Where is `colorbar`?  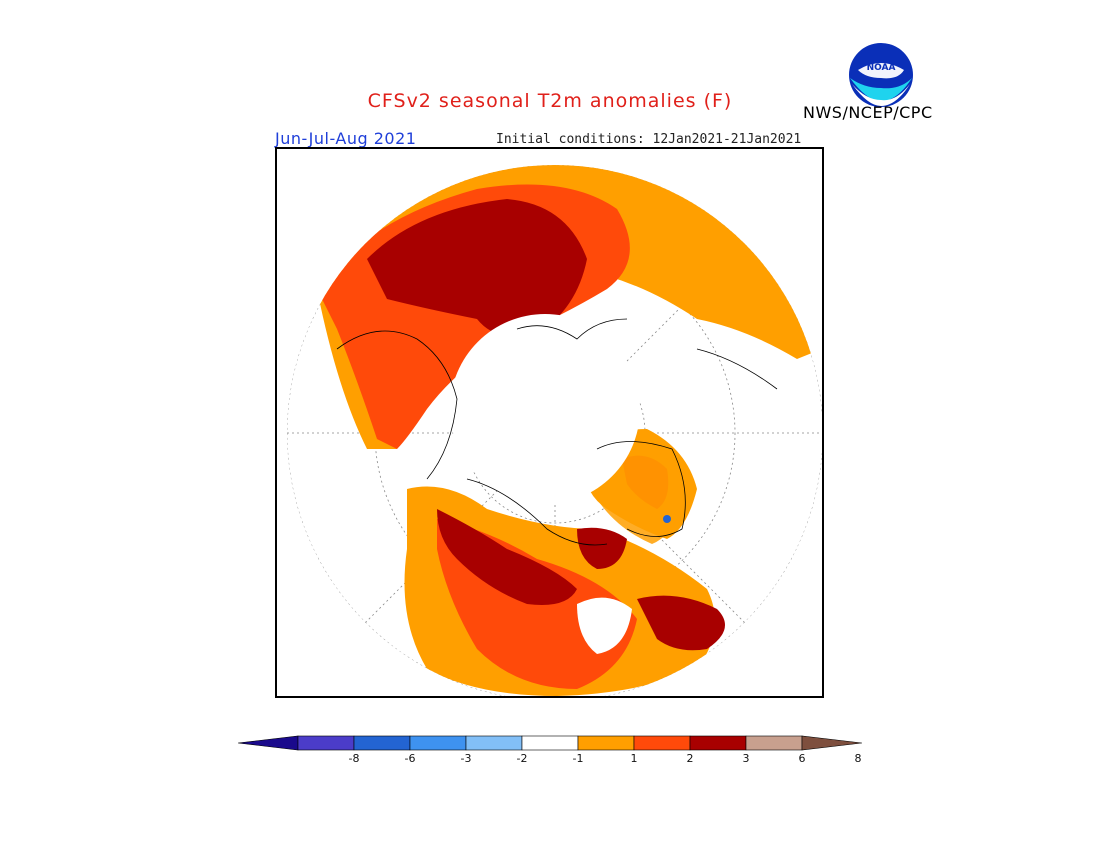
colorbar is located at coordinates (550, 743).